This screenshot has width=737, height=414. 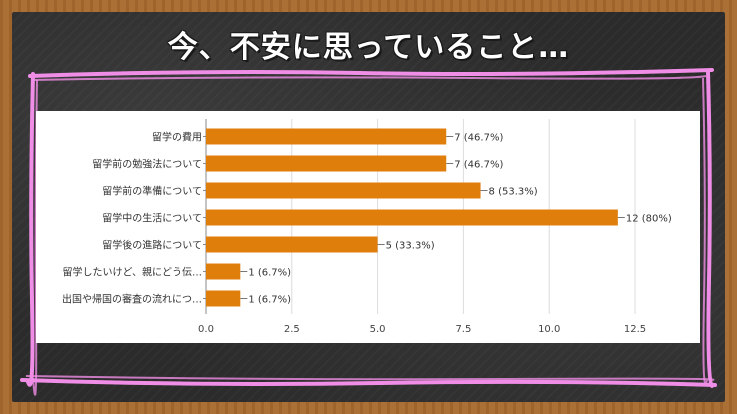 What do you see at coordinates (463, 329) in the screenshot?
I see `x-tick-label: 7.5` at bounding box center [463, 329].